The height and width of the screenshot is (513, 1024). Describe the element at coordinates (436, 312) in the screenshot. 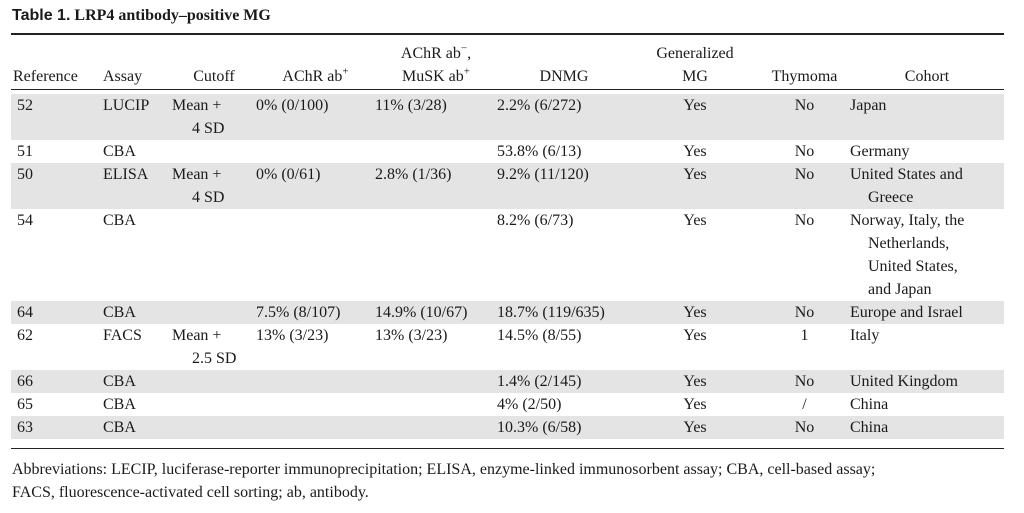

I see `cell-achr-neg-musk-pos: 14.9% (10/67)` at that location.